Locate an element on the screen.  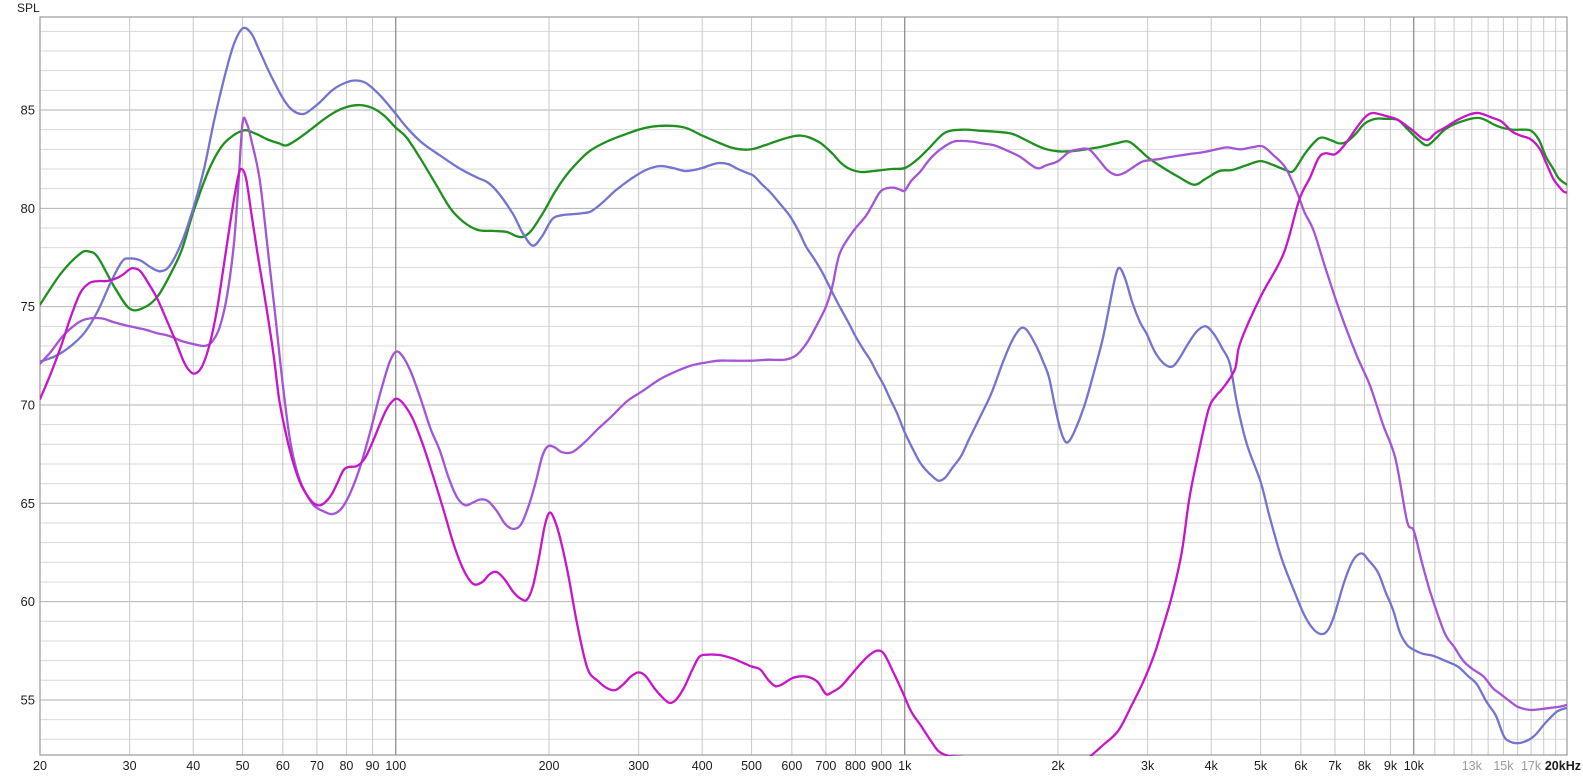
y-tick-label: 70 is located at coordinates (28, 404).